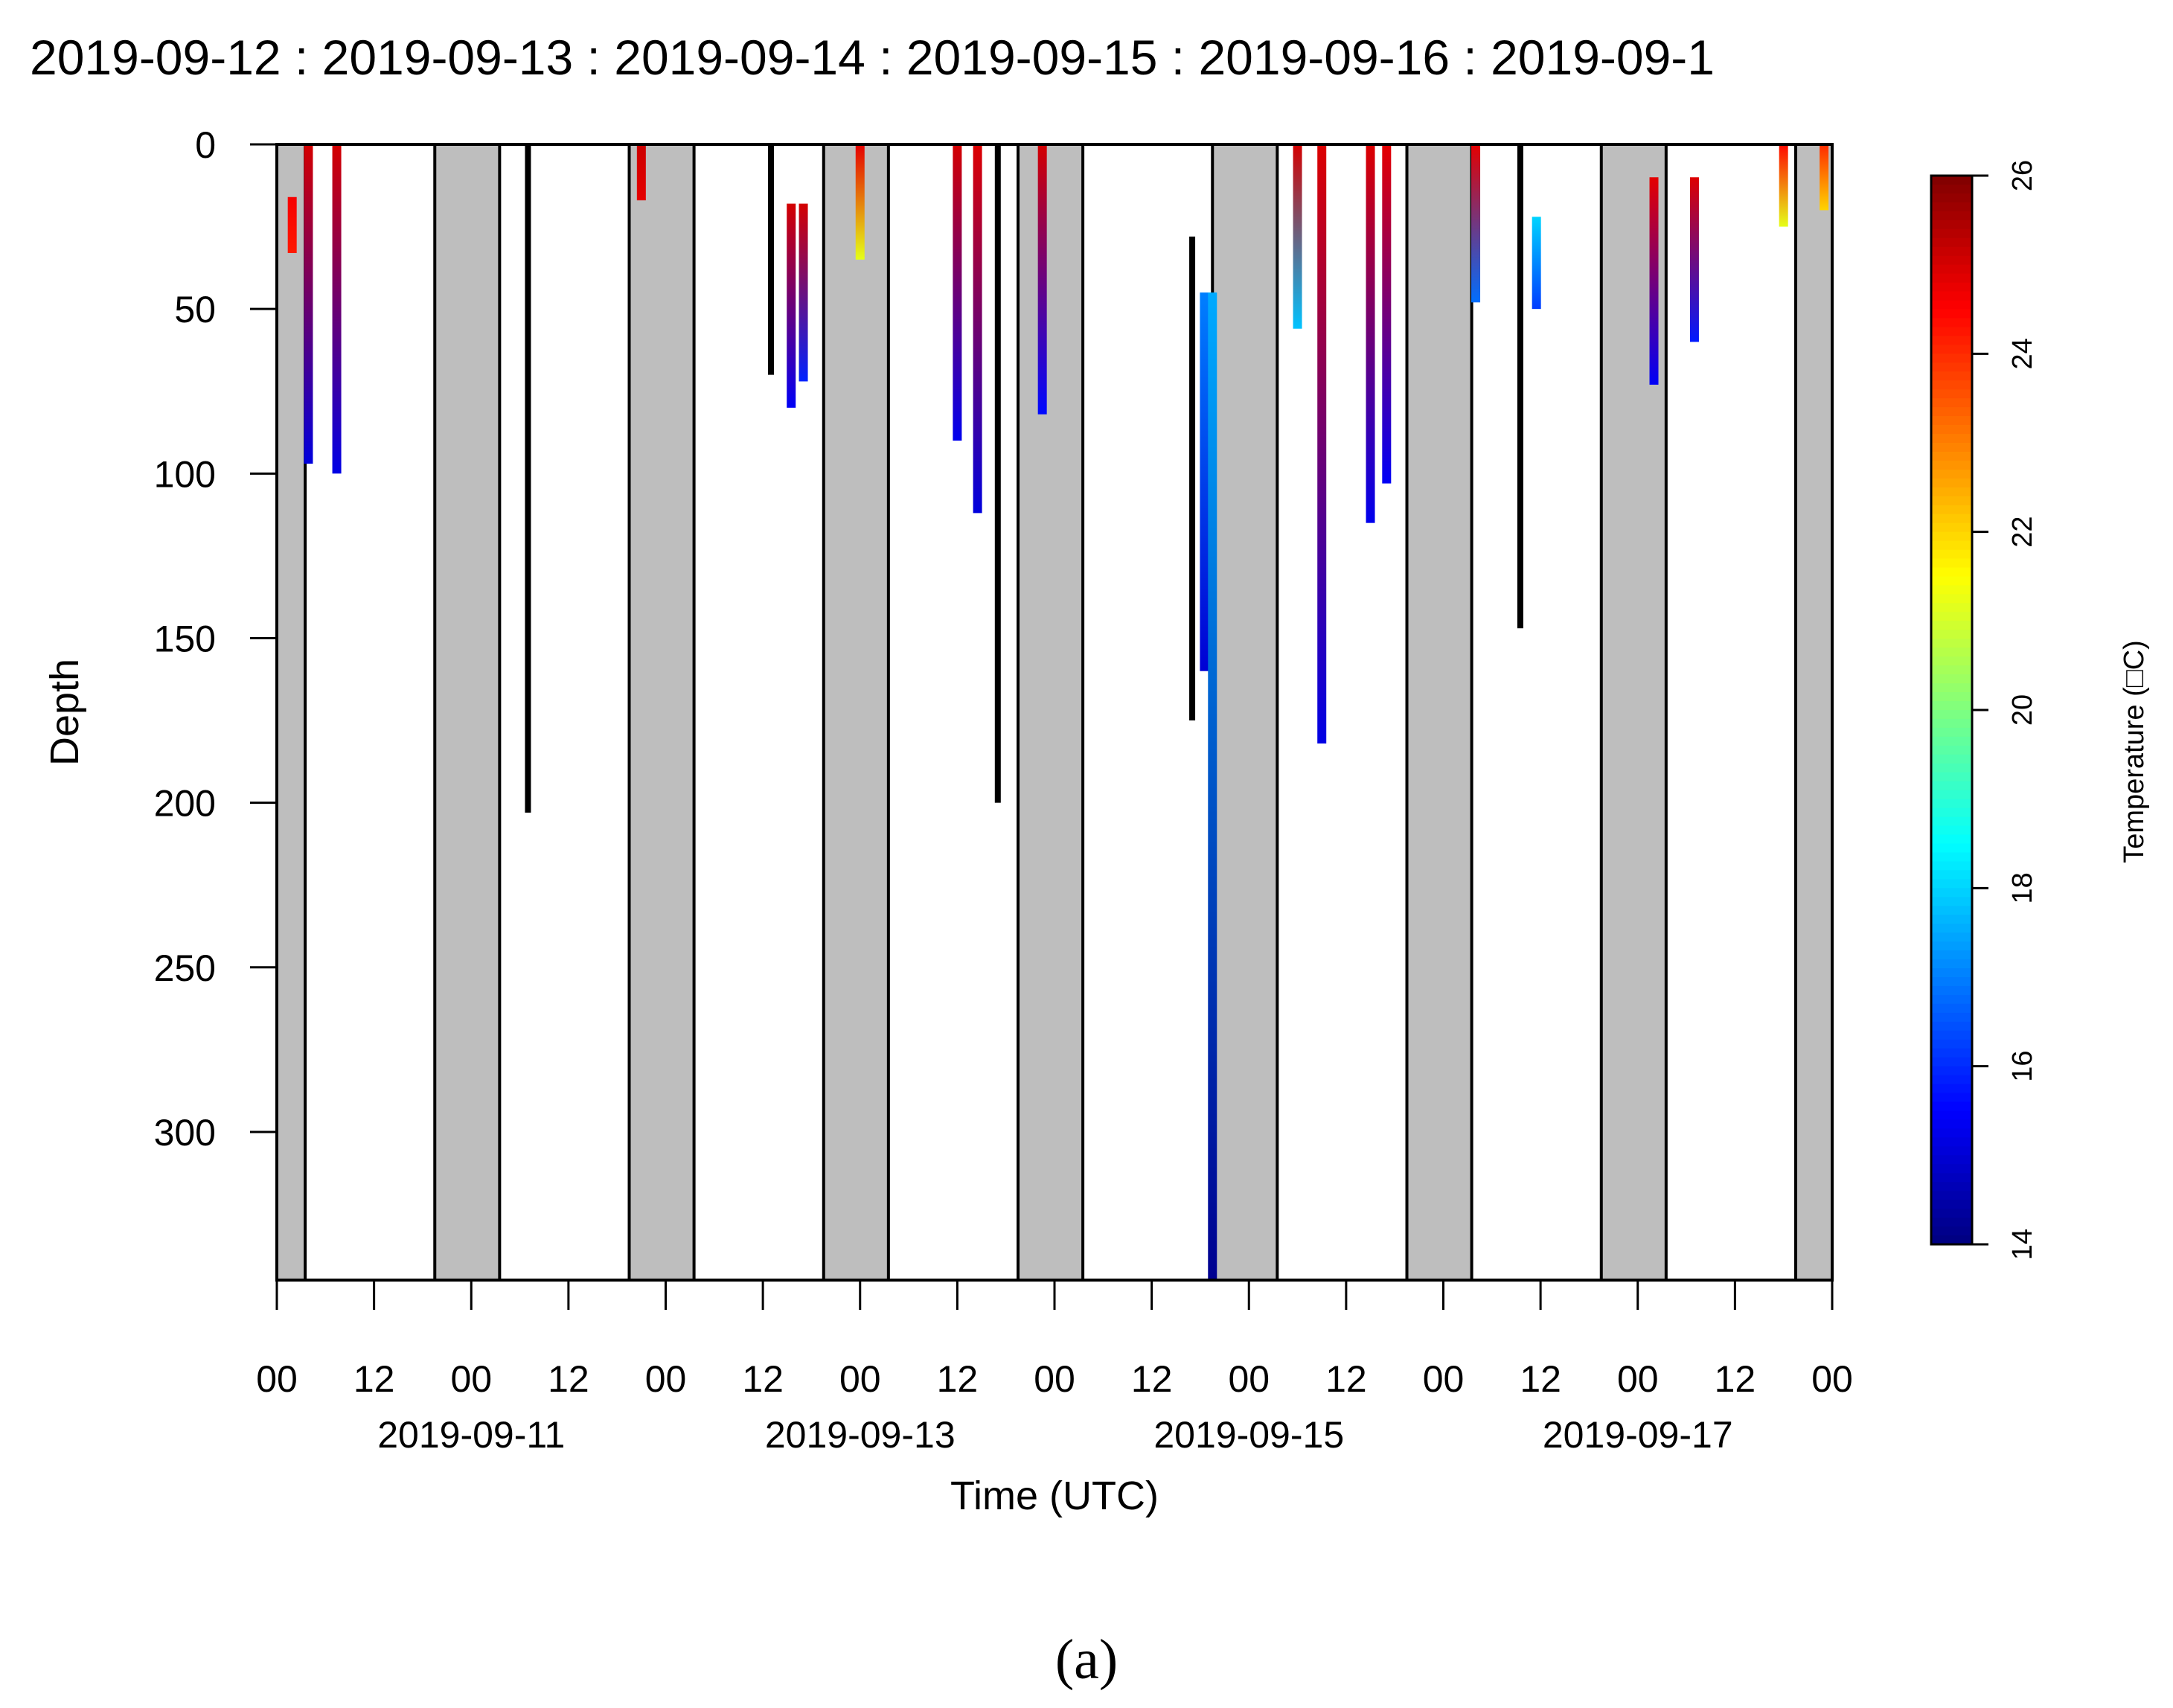 The height and width of the screenshot is (1708, 2173). What do you see at coordinates (2022, 887) in the screenshot?
I see `colorbar-tick-label: 18` at bounding box center [2022, 887].